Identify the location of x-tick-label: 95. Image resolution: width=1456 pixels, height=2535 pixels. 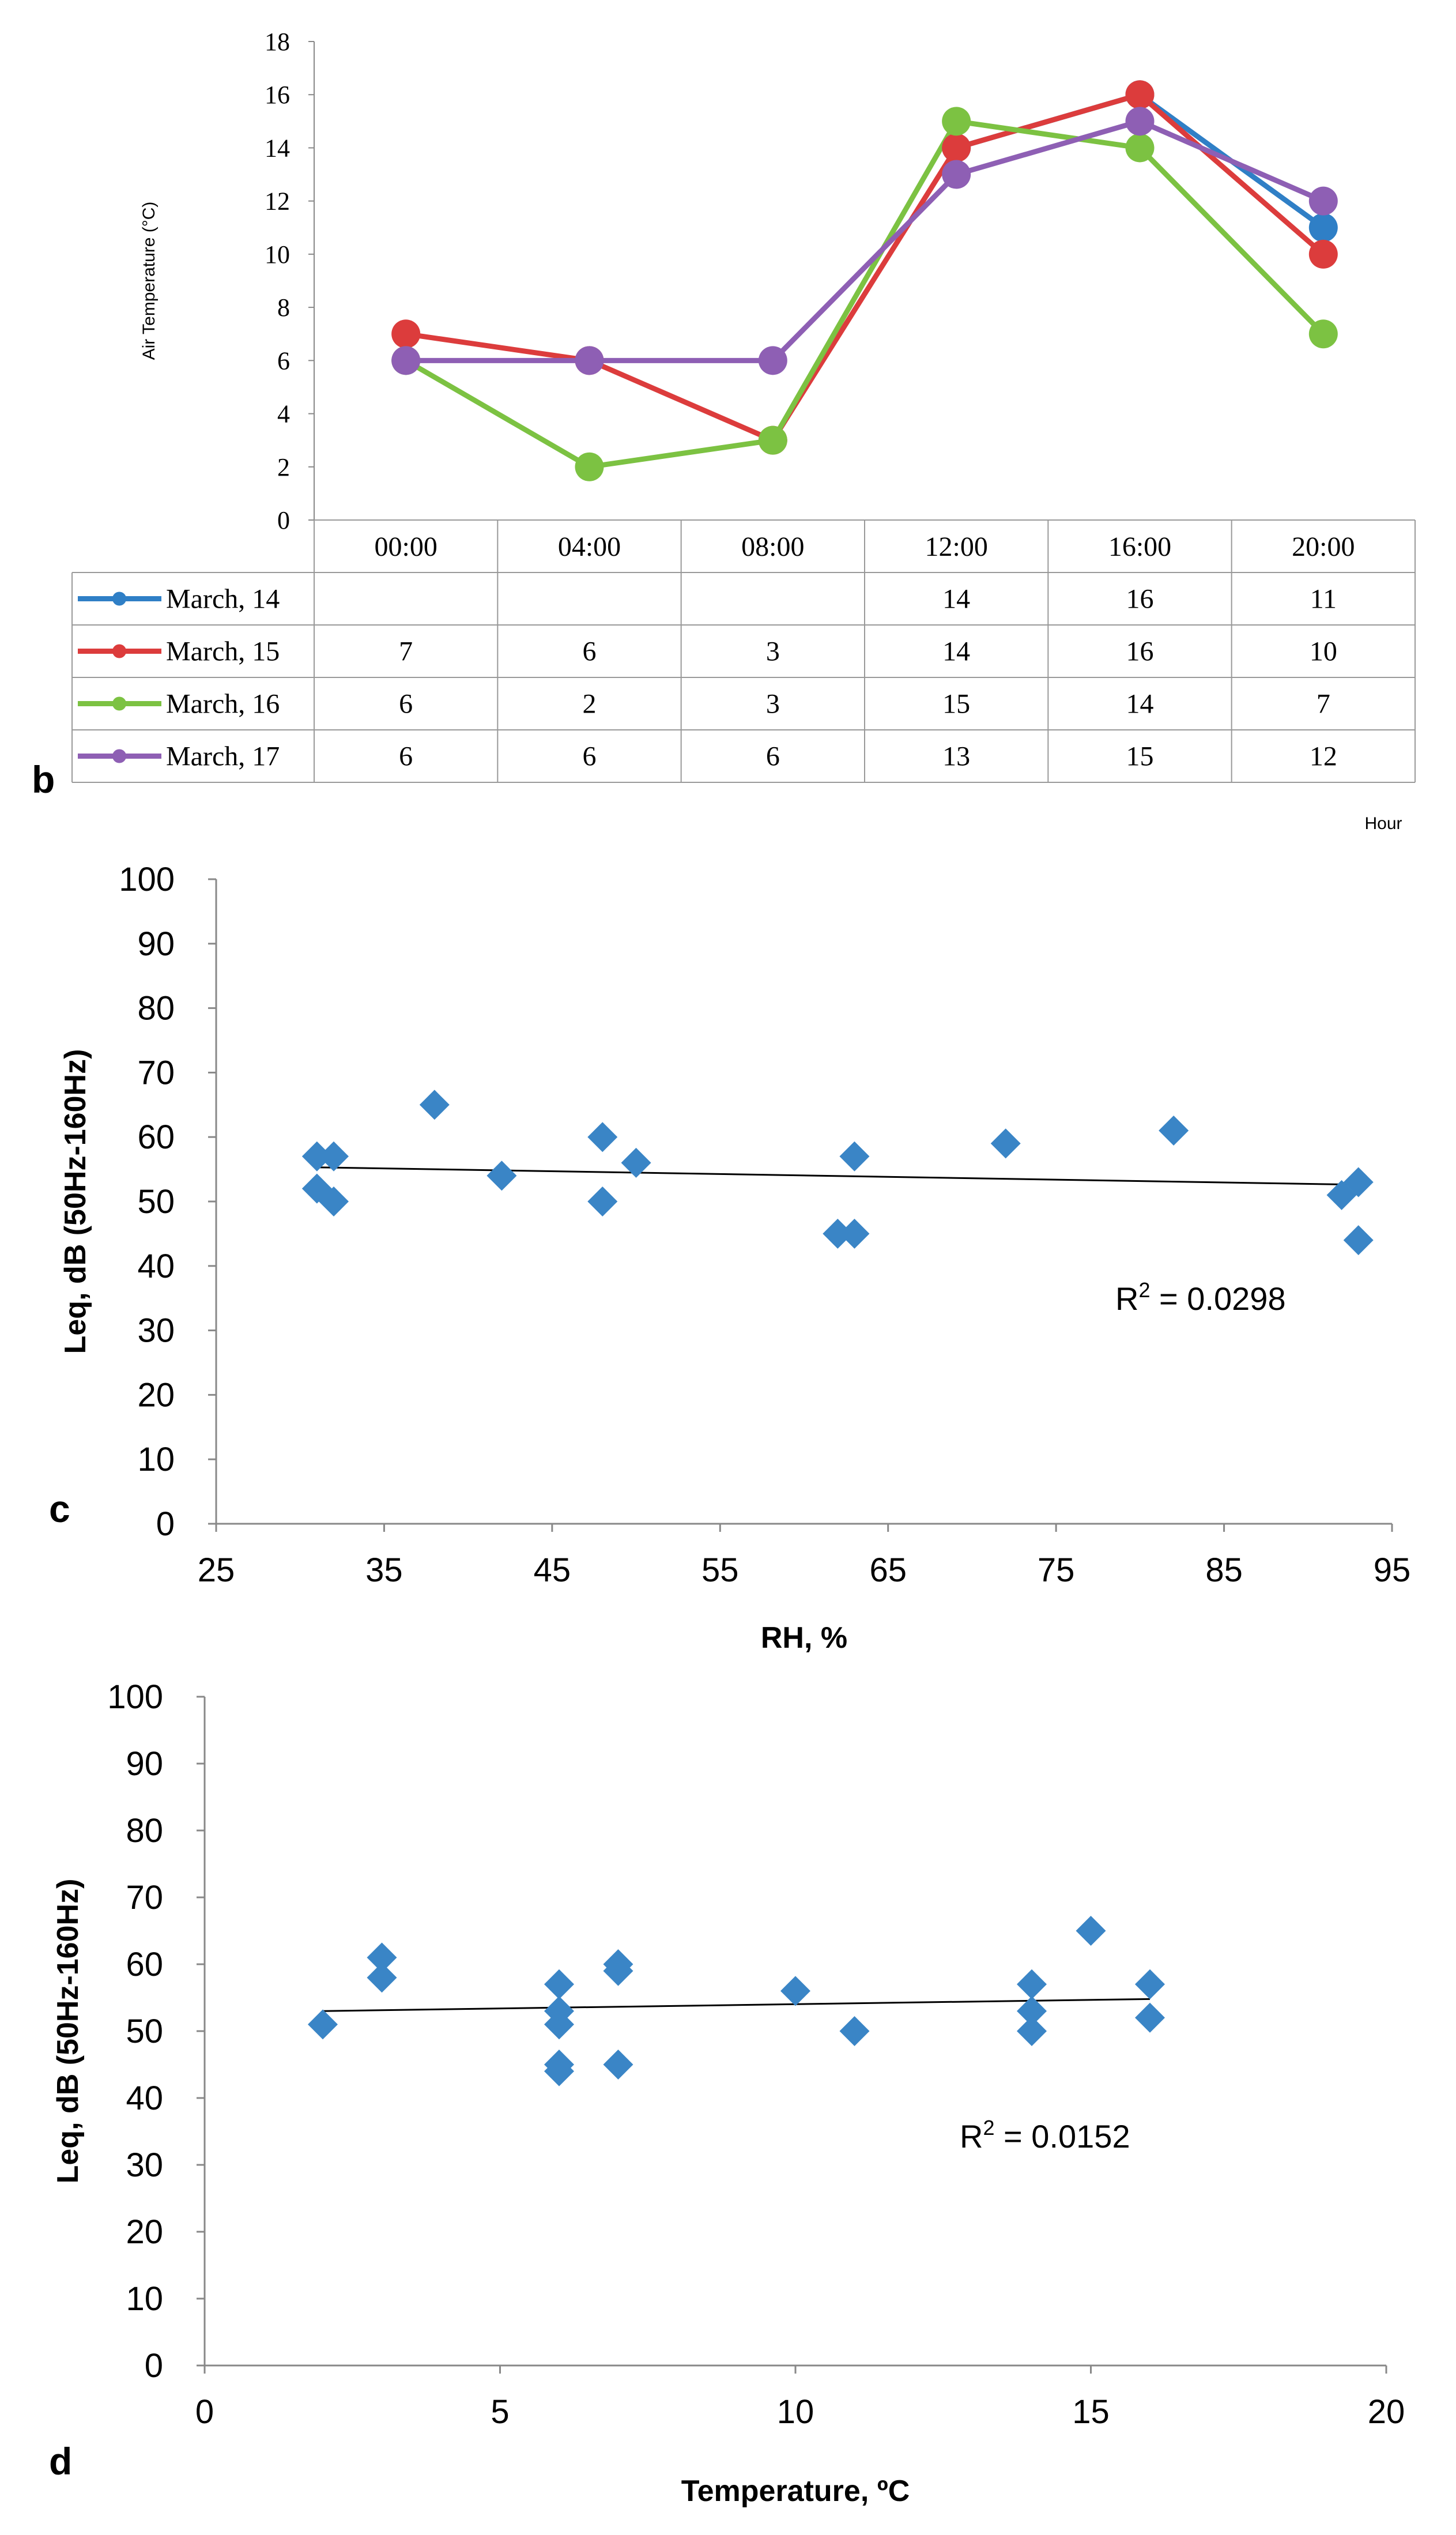
(1392, 1570).